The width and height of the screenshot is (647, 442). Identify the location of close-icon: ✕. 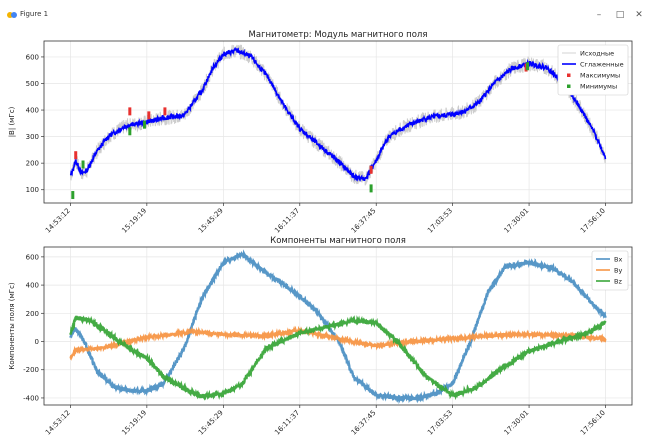
(639, 15).